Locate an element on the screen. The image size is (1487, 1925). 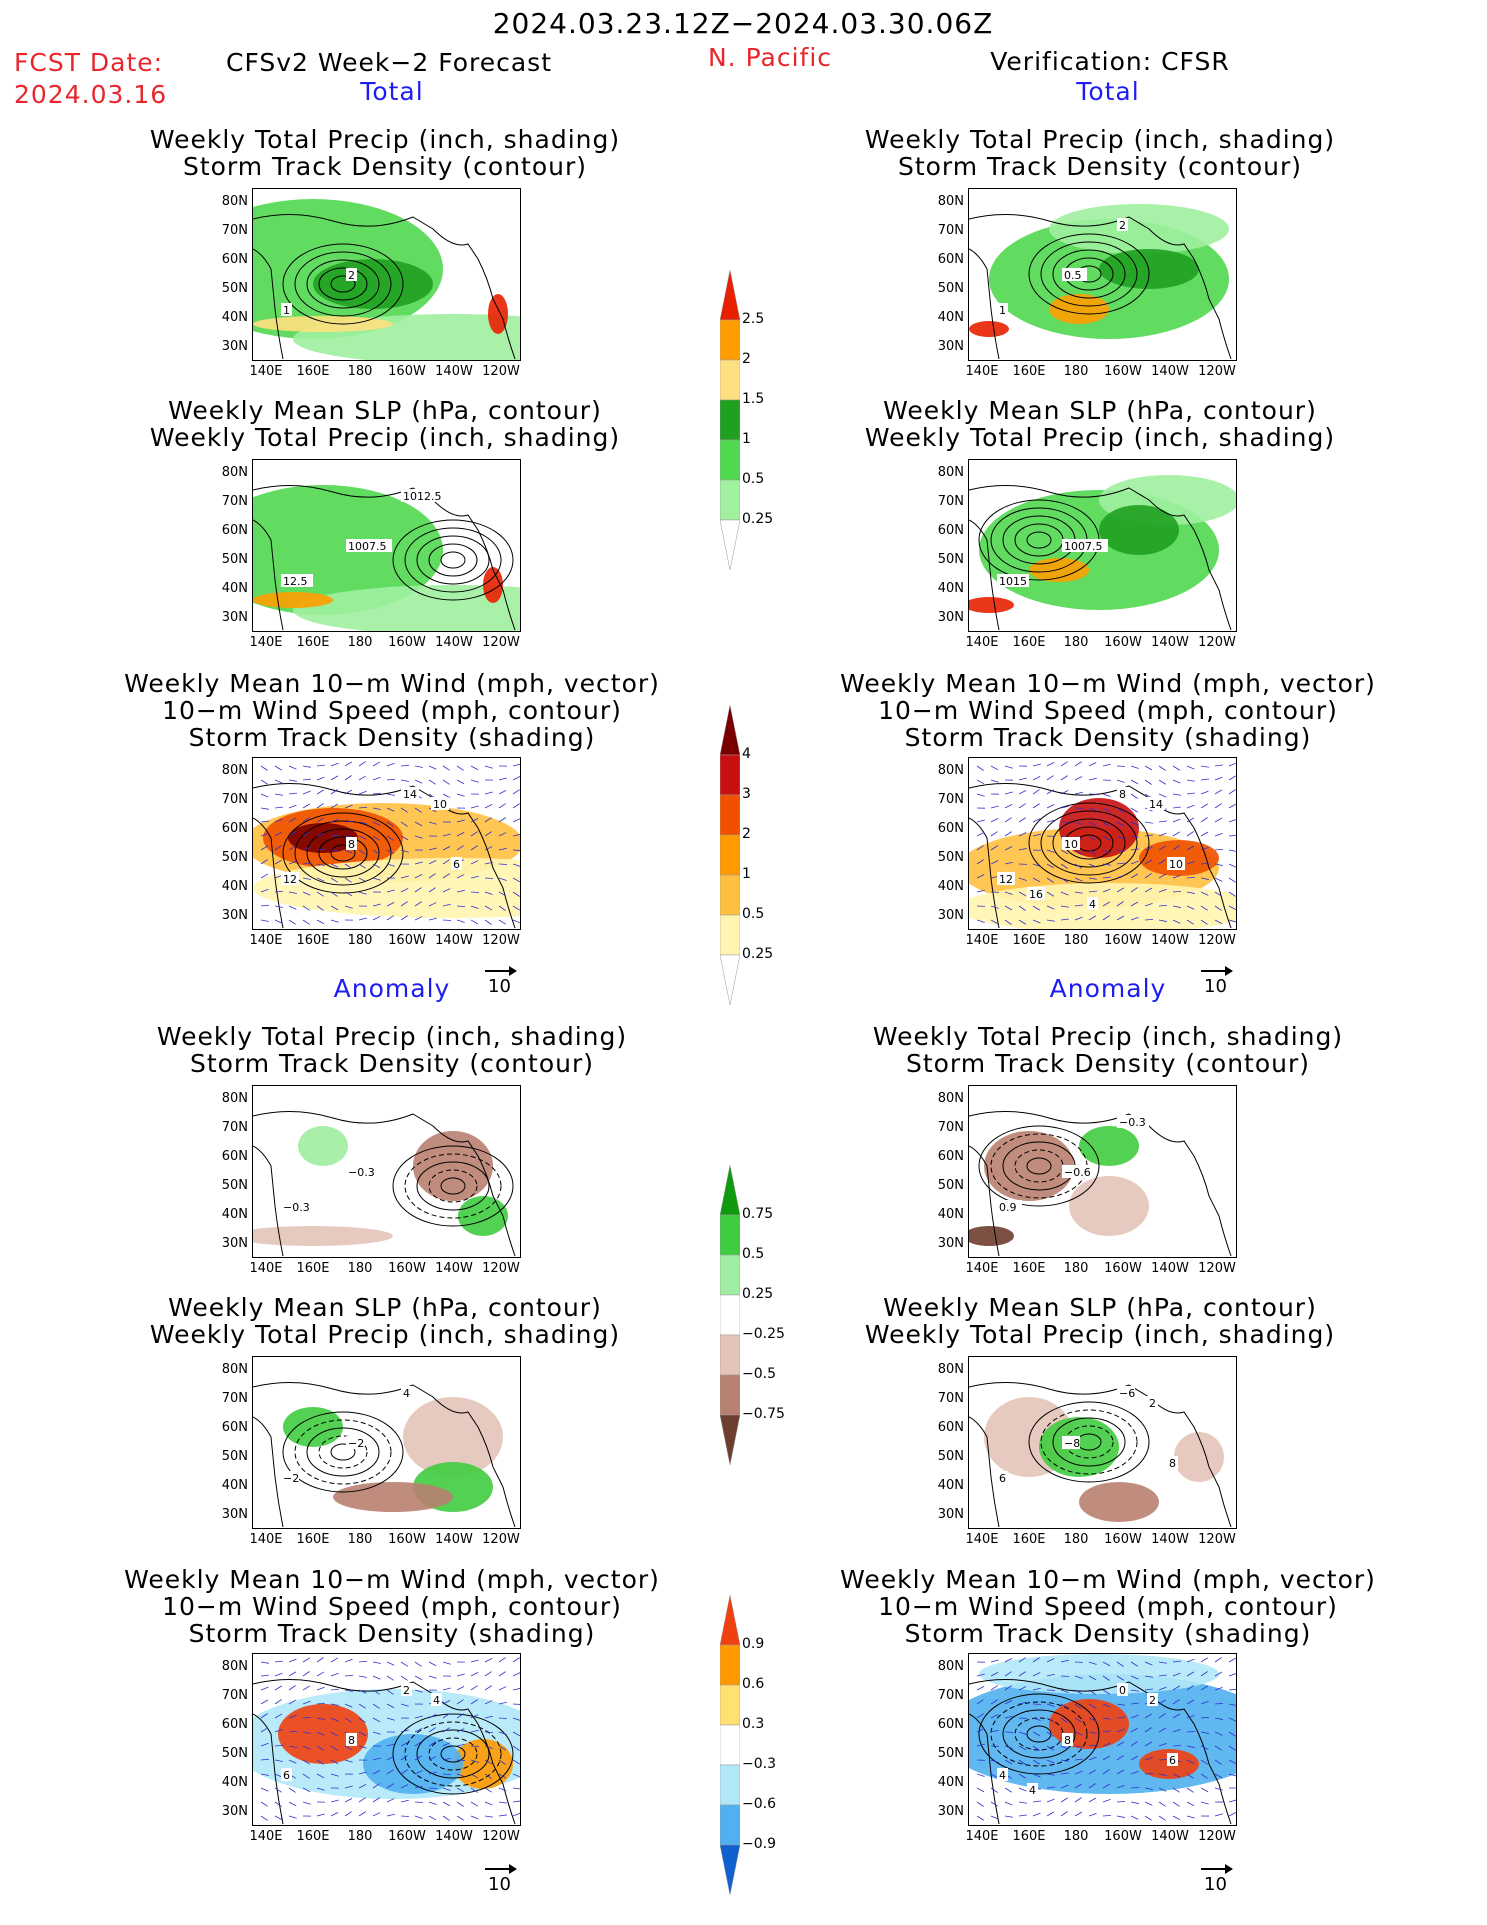
lon-label: 120W is located at coordinates (501, 1836).